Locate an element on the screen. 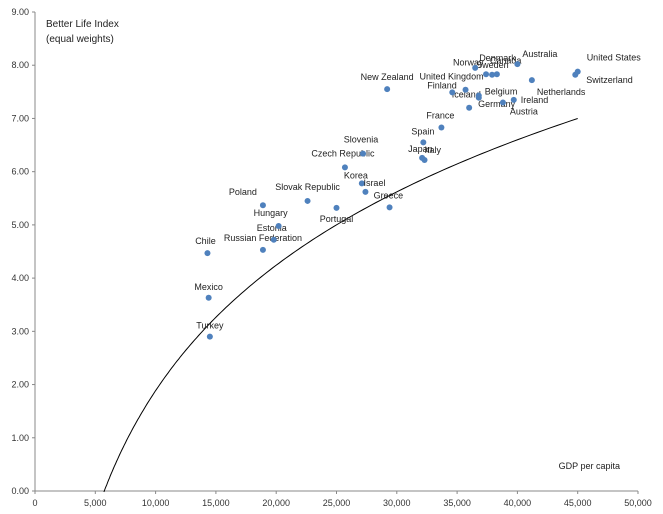  point-label: Italy is located at coordinates (433, 150).